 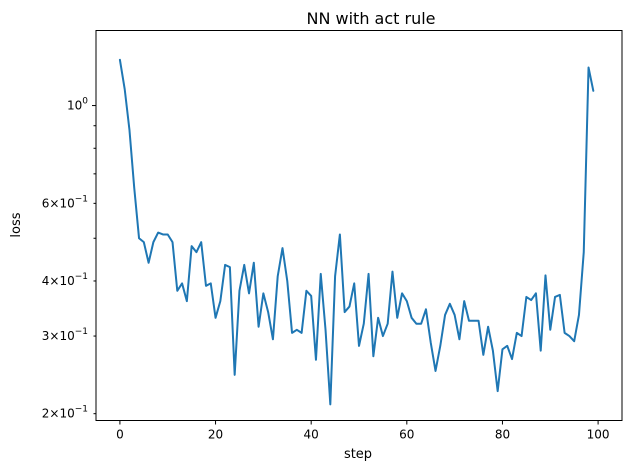 What do you see at coordinates (77, 105) in the screenshot?
I see `y-tick-label: 100` at bounding box center [77, 105].